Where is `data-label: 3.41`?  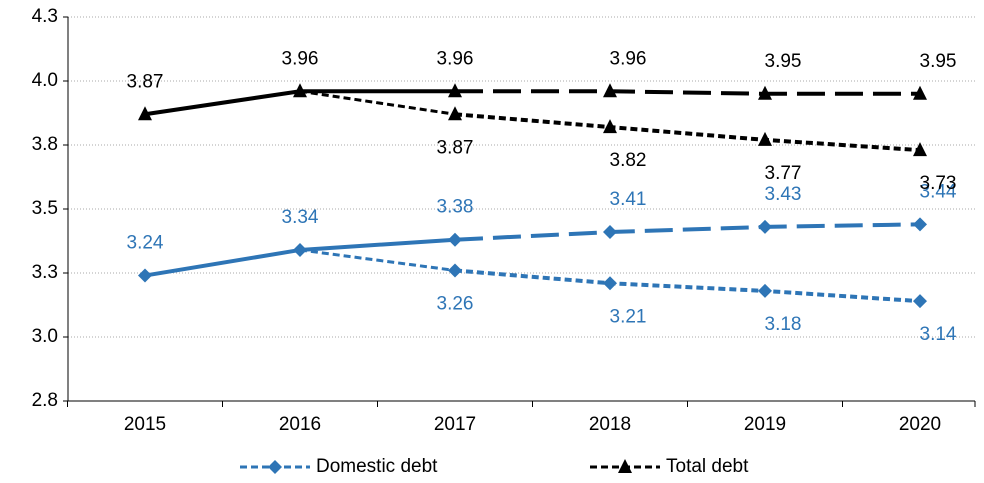
data-label: 3.41 is located at coordinates (628, 199).